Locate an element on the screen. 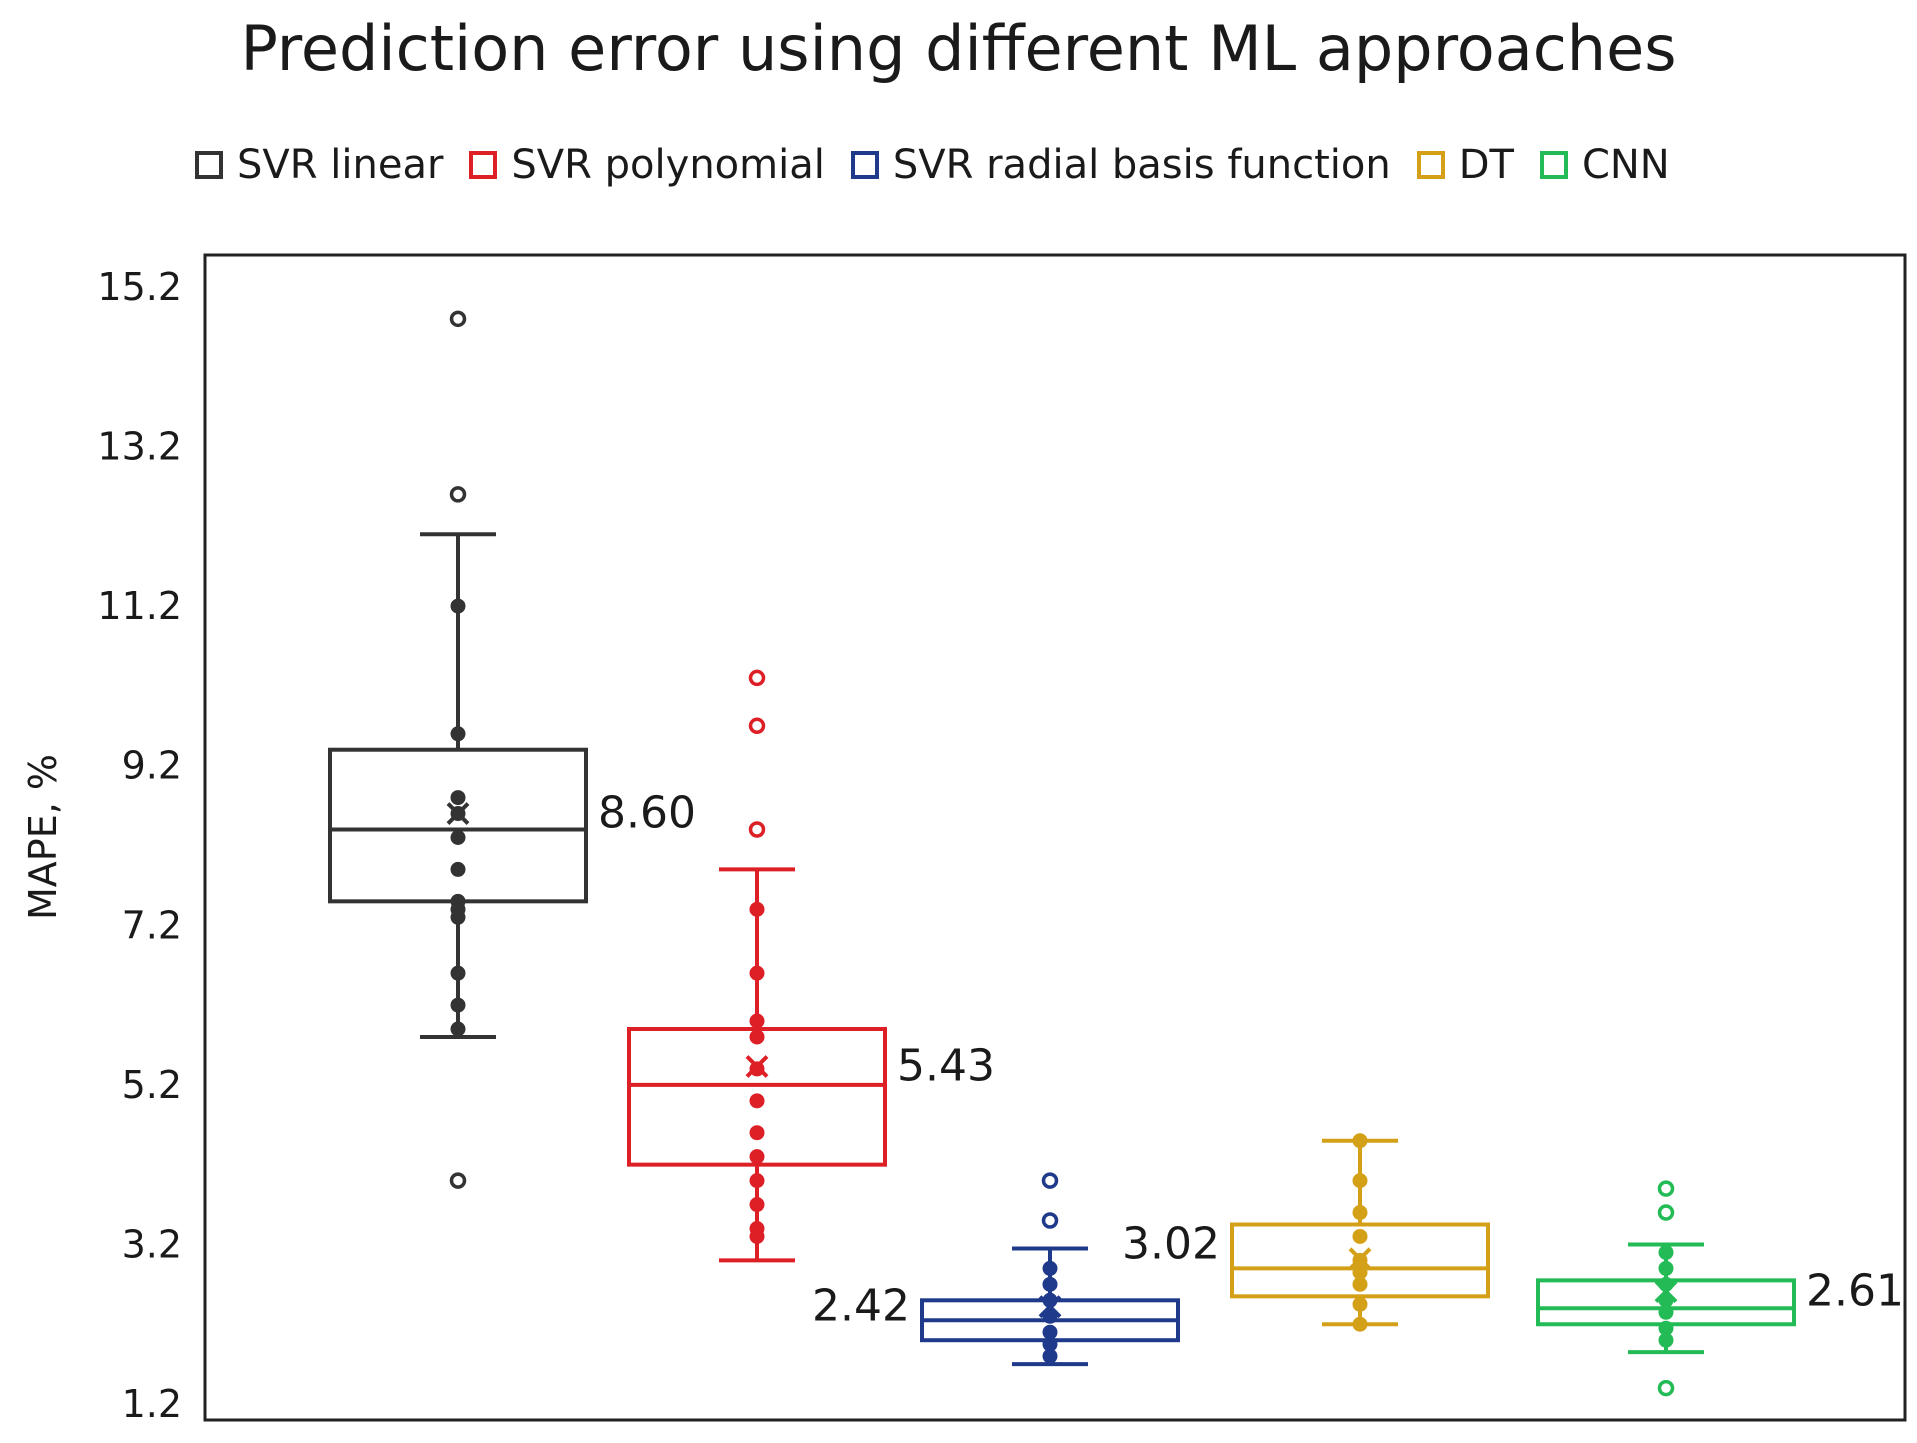 The width and height of the screenshot is (1917, 1443). box-svr-polynomial: 5.43 is located at coordinates (811, 966).